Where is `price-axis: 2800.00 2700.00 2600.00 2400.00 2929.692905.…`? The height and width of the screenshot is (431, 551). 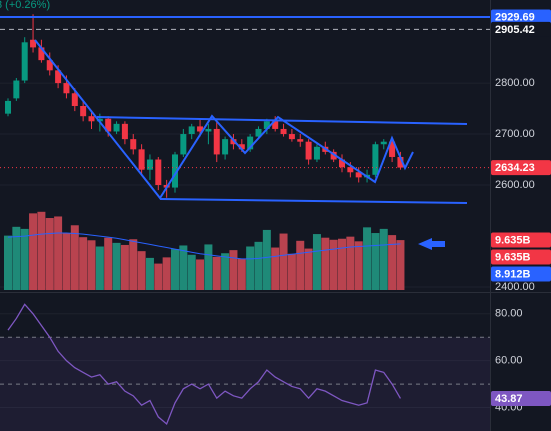 price-axis: 2800.00 2700.00 2600.00 2400.00 2929.692905.… is located at coordinates (521, 211).